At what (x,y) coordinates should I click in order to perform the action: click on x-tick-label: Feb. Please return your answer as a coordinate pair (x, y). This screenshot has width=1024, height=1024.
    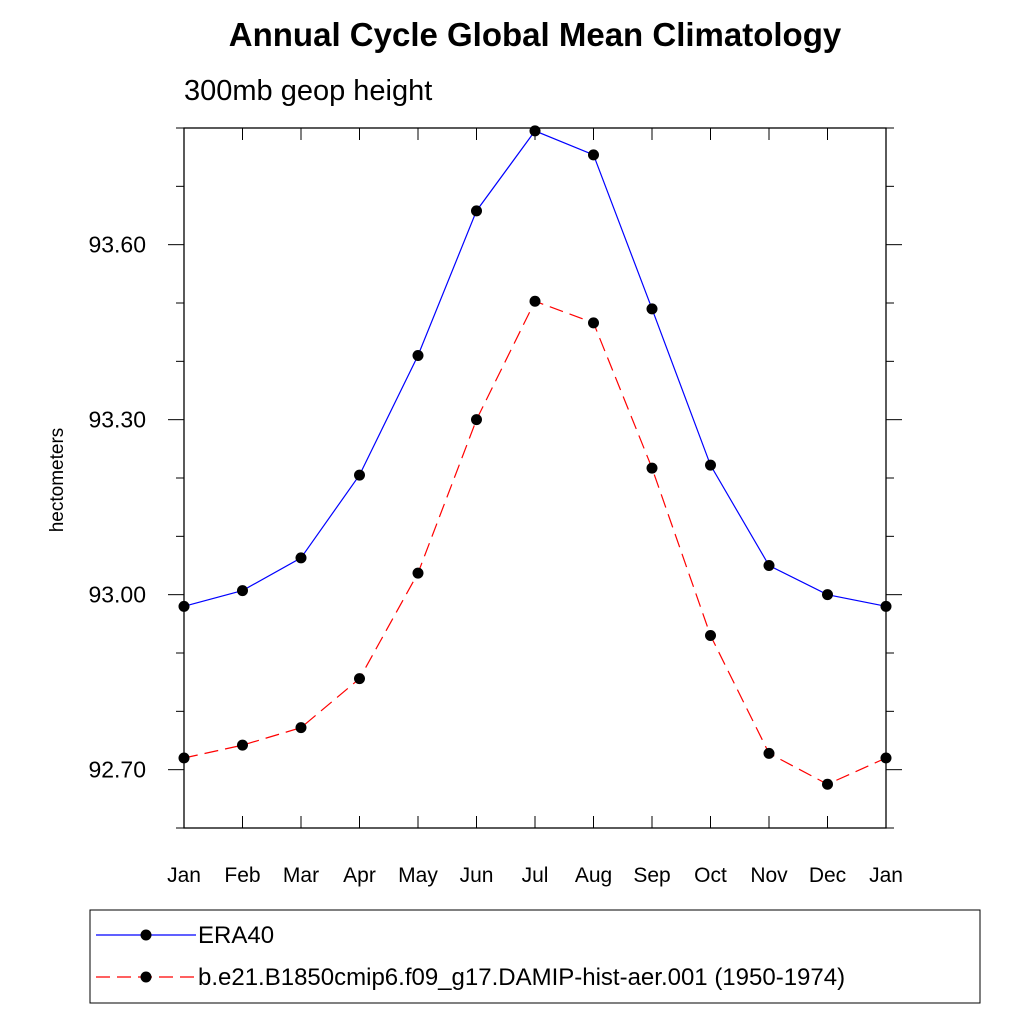
    Looking at the image, I should click on (242, 875).